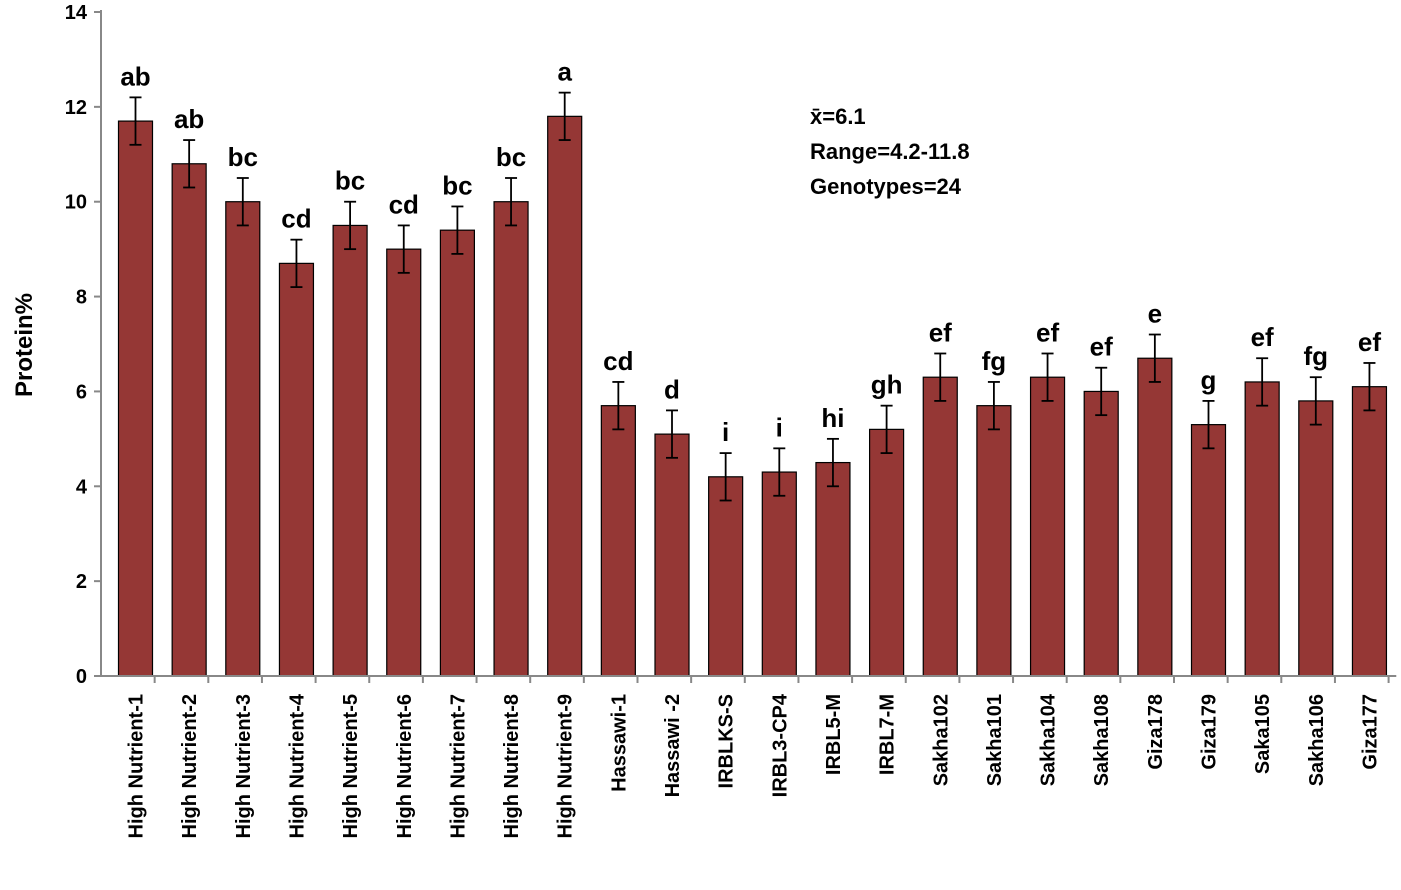 The width and height of the screenshot is (1401, 890). What do you see at coordinates (780, 745) in the screenshot?
I see `x-tick-label: IRBL3-CP4` at bounding box center [780, 745].